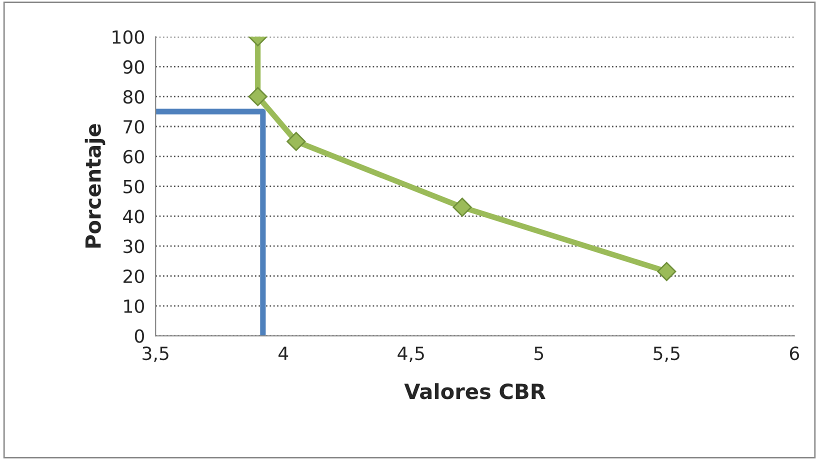 The image size is (819, 460). I want to click on y-tick-label: 50, so click(134, 187).